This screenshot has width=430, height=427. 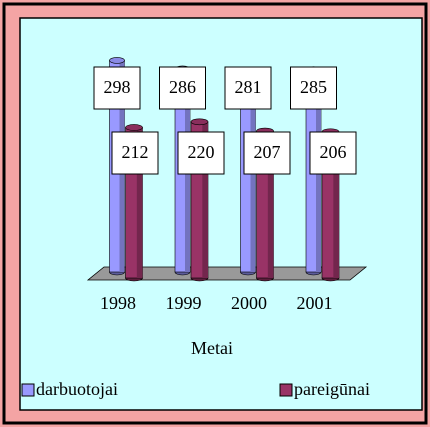 I want to click on data-label: 281, so click(x=248, y=87).